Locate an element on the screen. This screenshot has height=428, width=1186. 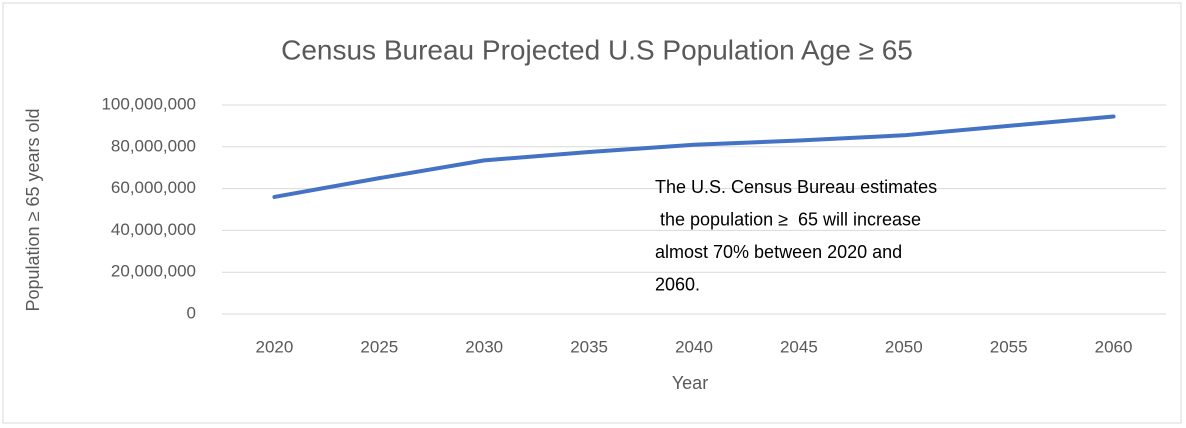
data-line is located at coordinates (694, 156).